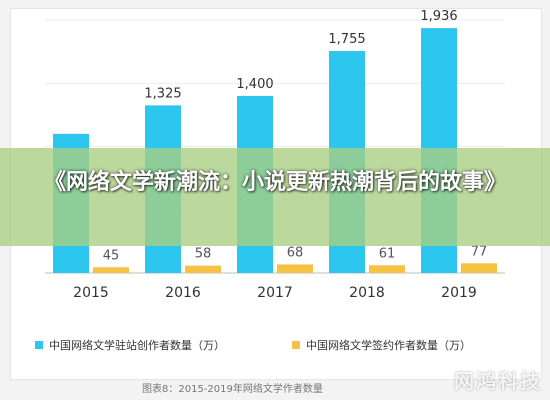 This screenshot has width=550, height=400. What do you see at coordinates (253, 345) in the screenshot?
I see `legend: 中国网络文学驻站创作者数量（万） 中国网络文学签约作者数量（万）` at bounding box center [253, 345].